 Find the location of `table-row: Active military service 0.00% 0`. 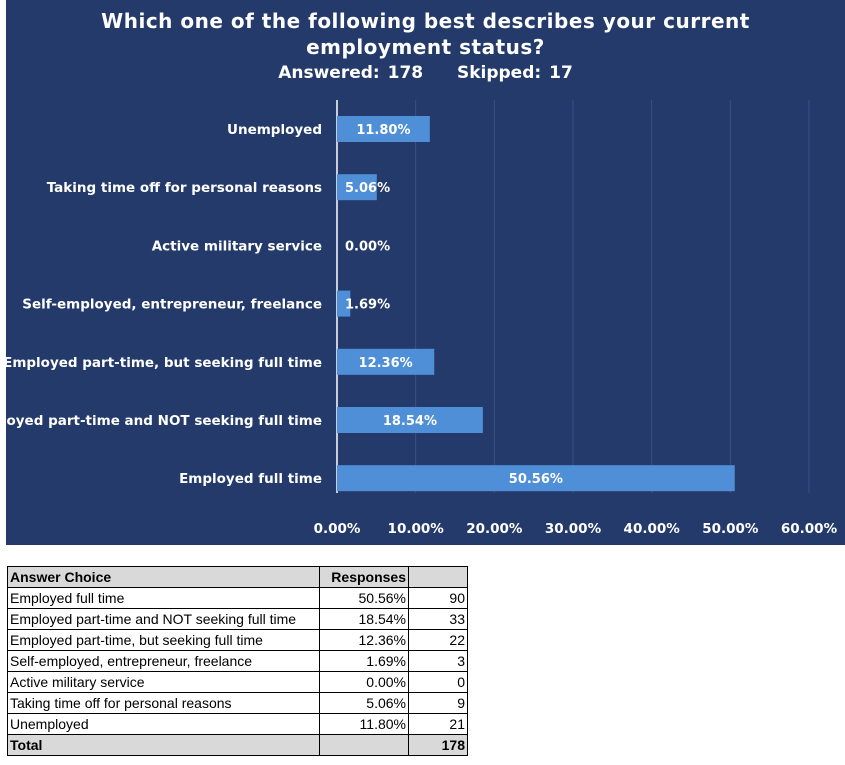

table-row: Active military service 0.00% 0 is located at coordinates (237, 682).